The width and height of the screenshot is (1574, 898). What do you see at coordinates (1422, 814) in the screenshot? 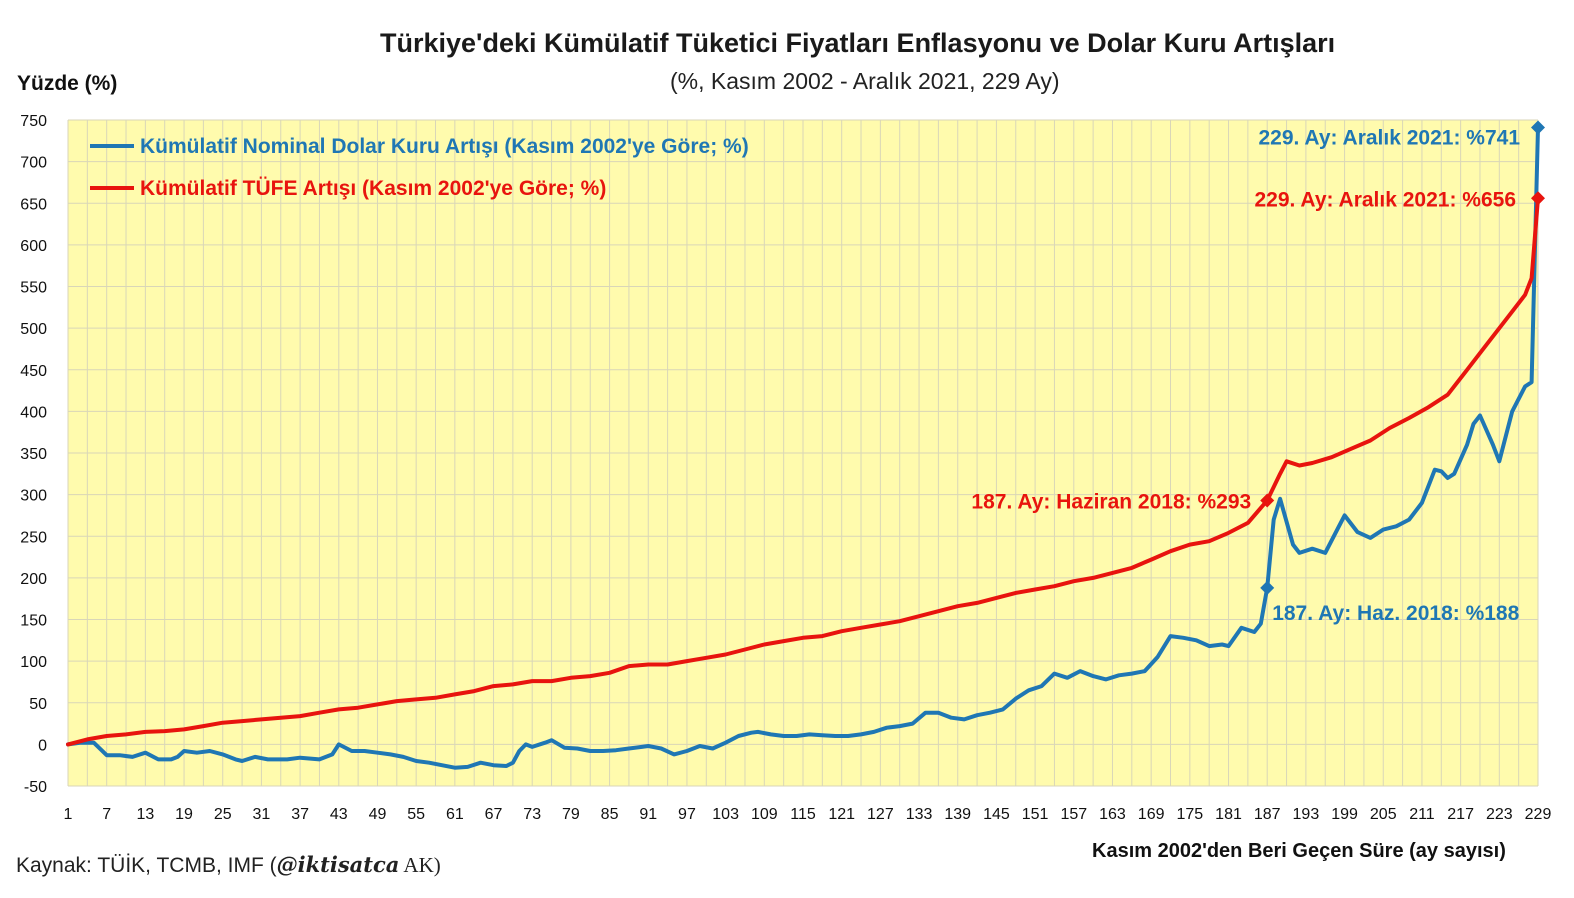
I see `x-tick-label: 211` at bounding box center [1422, 814].